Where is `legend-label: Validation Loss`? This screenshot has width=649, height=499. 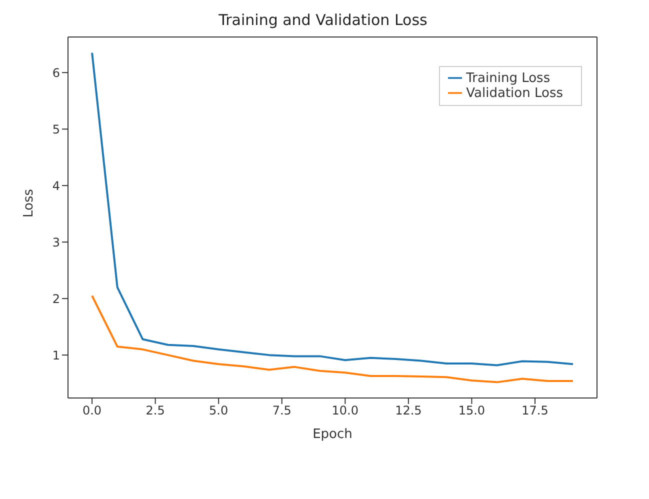 legend-label: Validation Loss is located at coordinates (514, 93).